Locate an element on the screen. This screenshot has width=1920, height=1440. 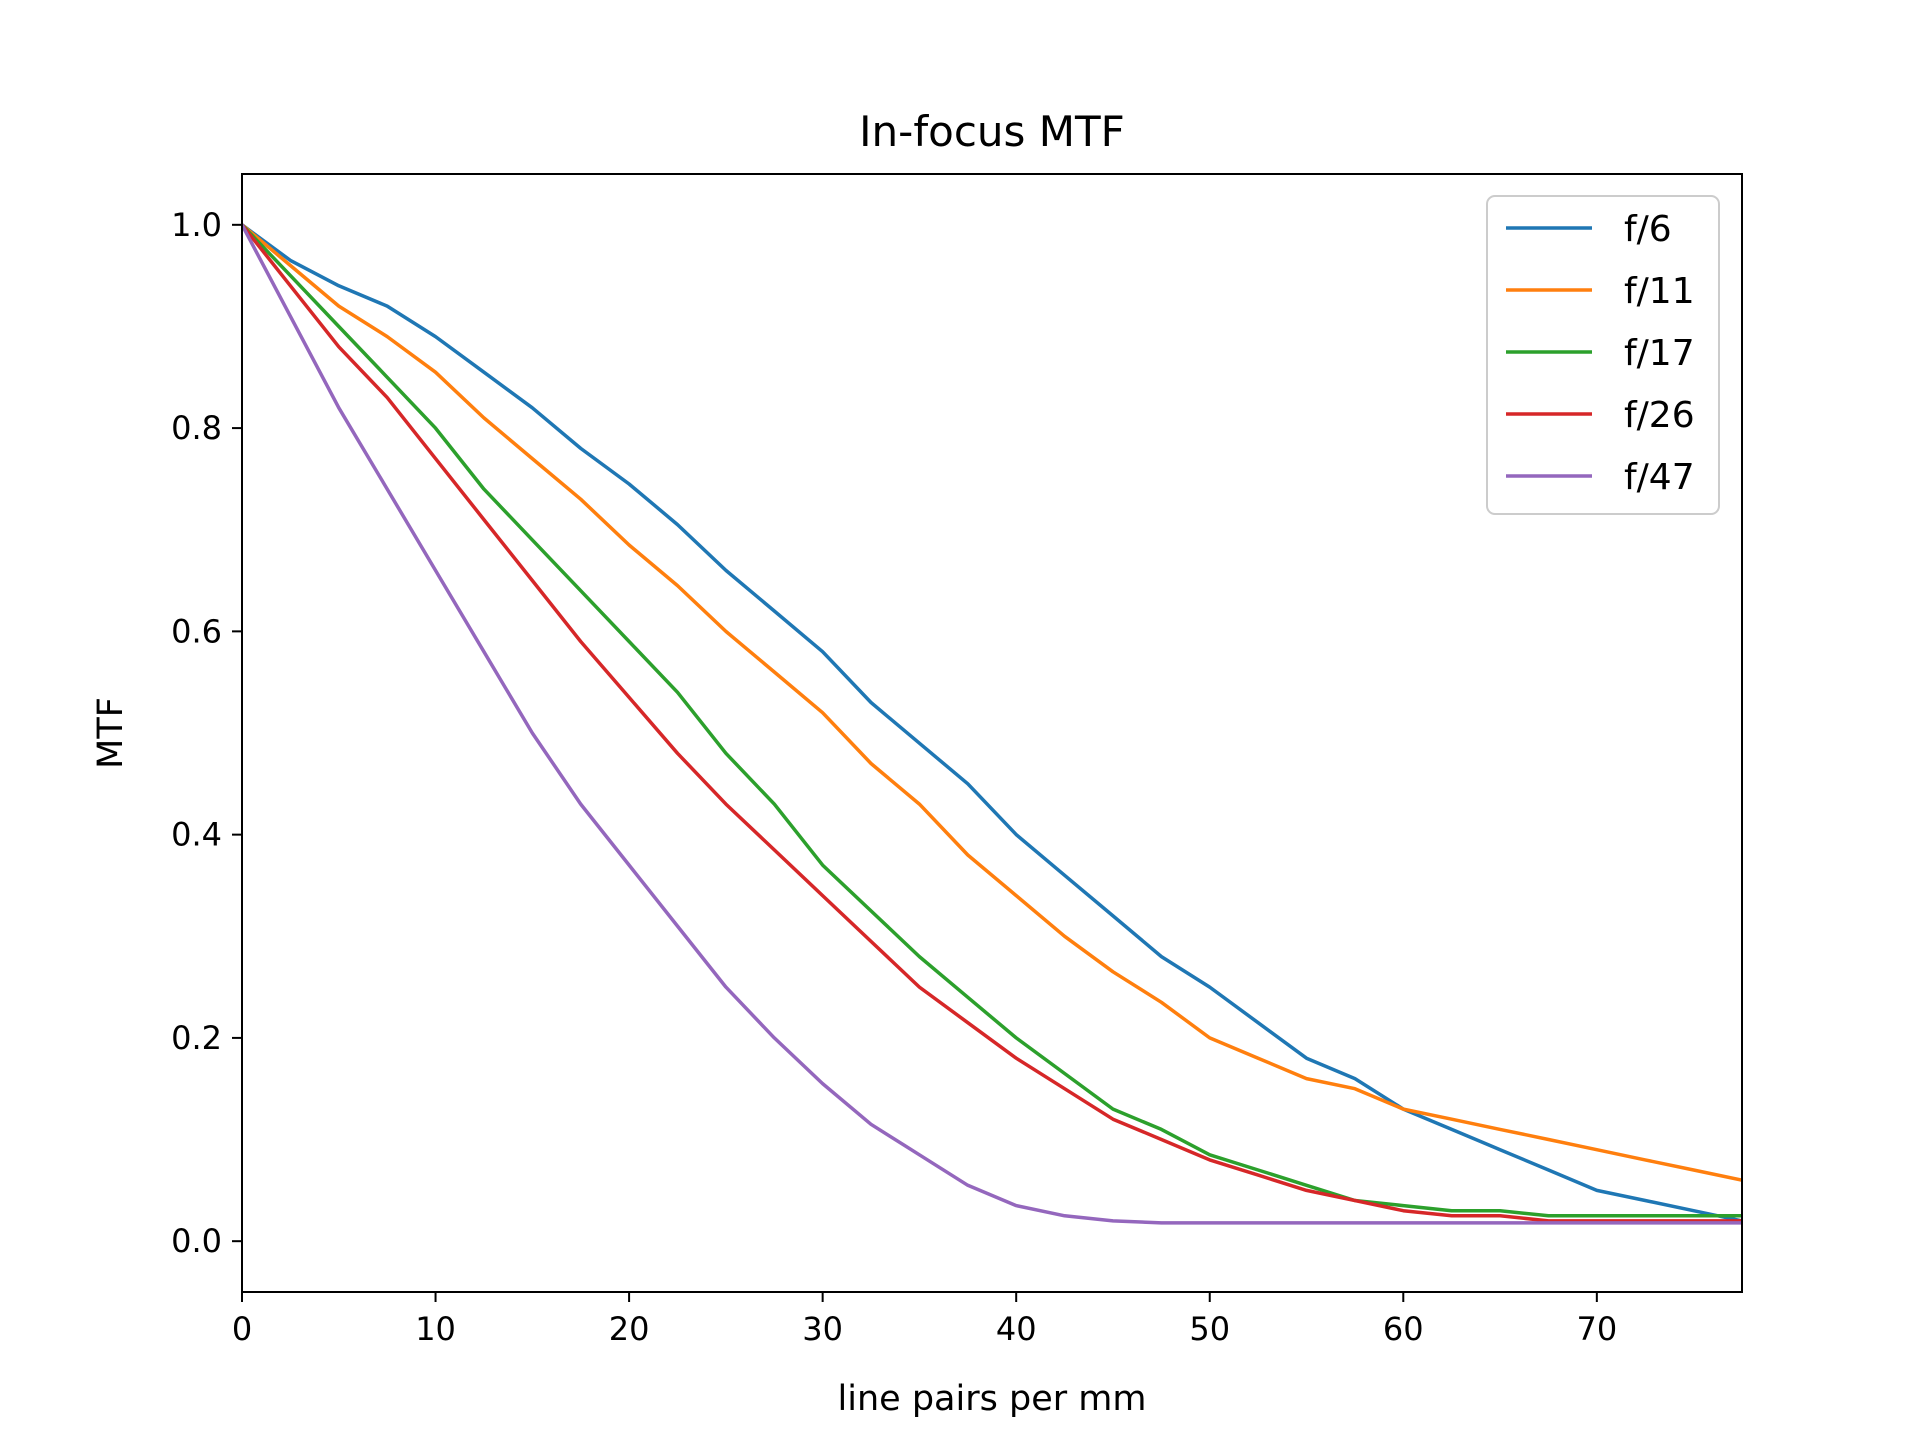
x-tick-label: 50 is located at coordinates (1209, 1329).